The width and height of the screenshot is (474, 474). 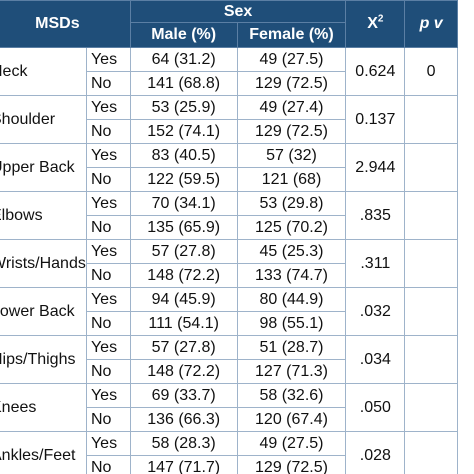 I want to click on table-row: No 122 (59.5) 121 (68), so click(x=229, y=179).